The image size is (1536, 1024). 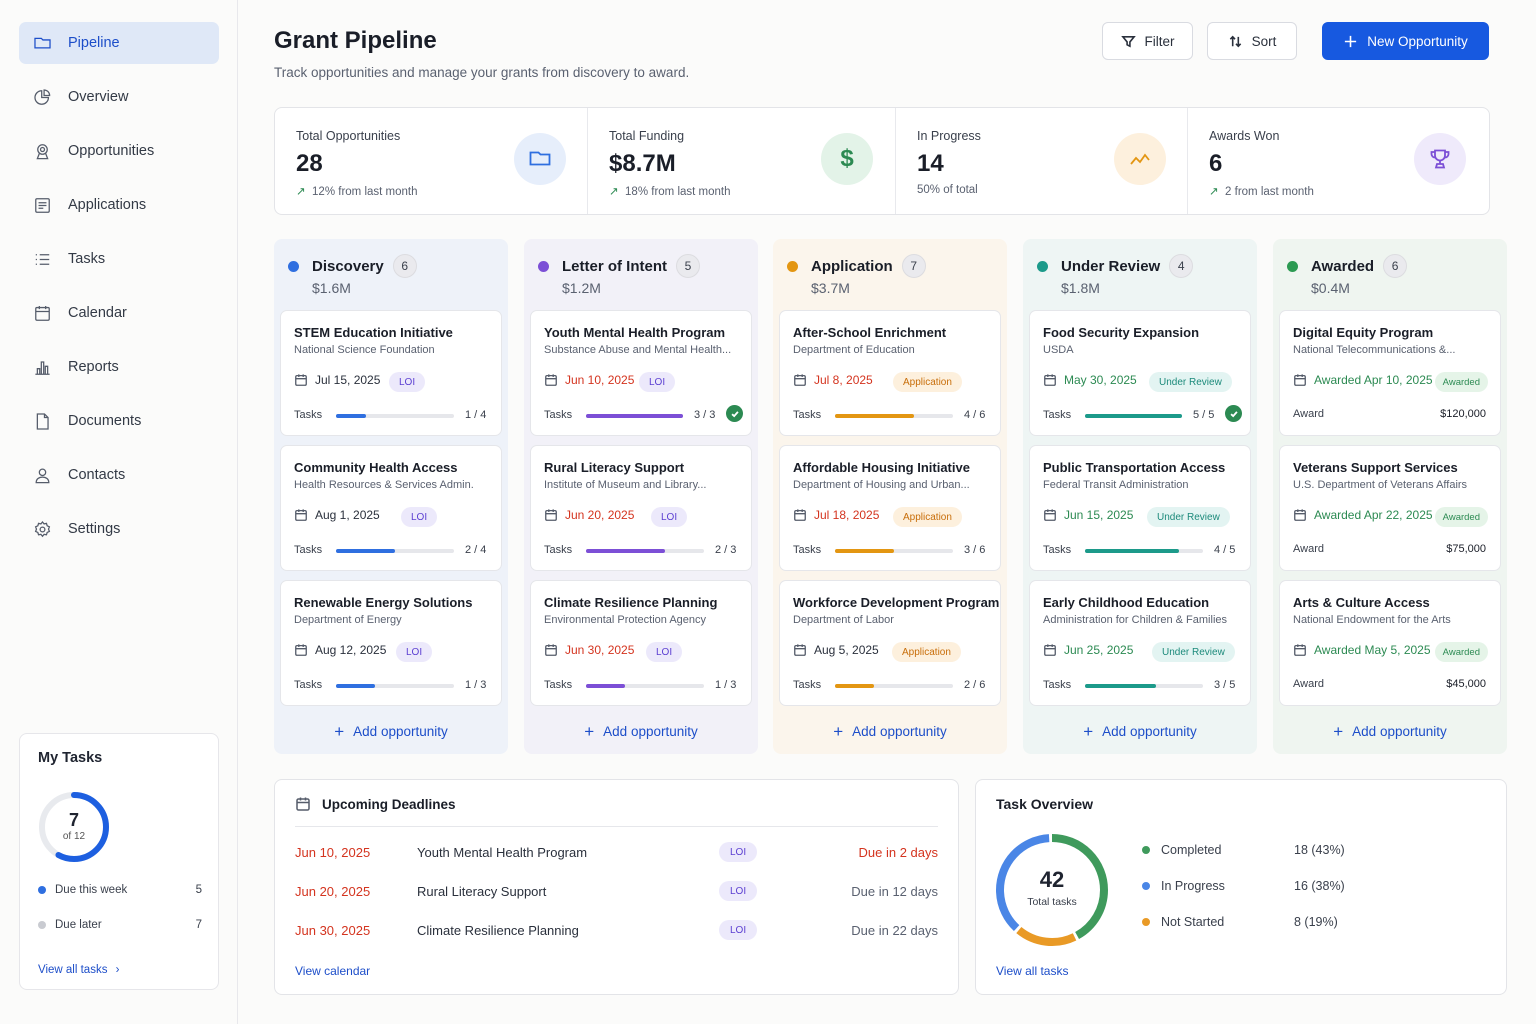 I want to click on column-header: Awarded 6, so click(x=1347, y=266).